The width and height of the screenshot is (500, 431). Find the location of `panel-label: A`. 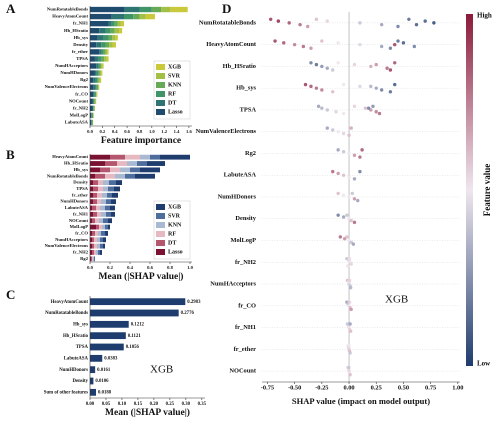

panel-label: A is located at coordinates (11, 8).